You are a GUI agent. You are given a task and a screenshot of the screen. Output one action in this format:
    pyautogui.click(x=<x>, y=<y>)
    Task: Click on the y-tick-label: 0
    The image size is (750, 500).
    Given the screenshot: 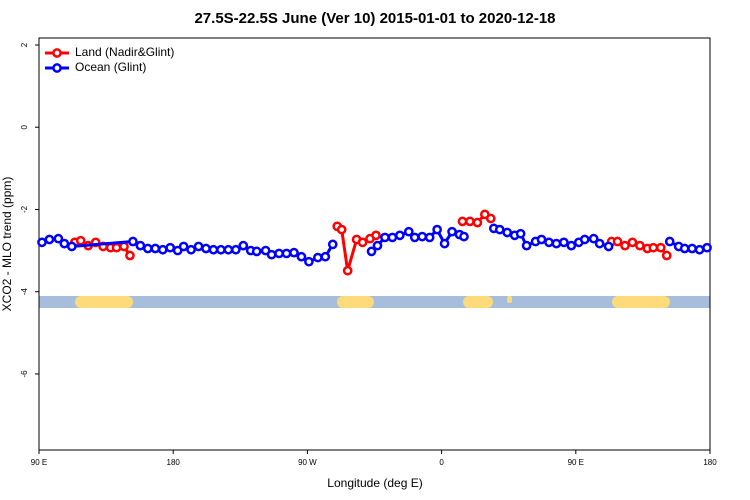 What is the action you would take?
    pyautogui.click(x=24, y=126)
    